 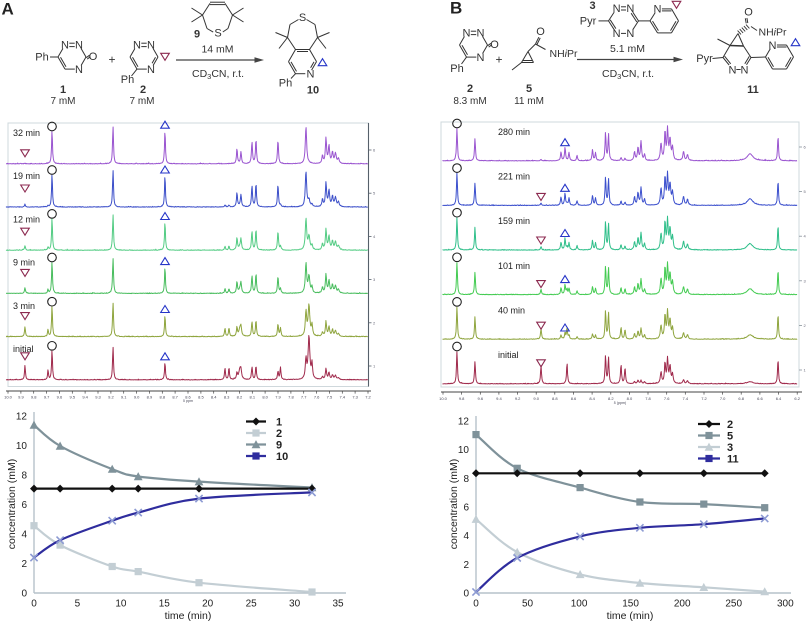 What do you see at coordinates (514, 132) in the screenshot?
I see `svg-text: 280 min` at bounding box center [514, 132].